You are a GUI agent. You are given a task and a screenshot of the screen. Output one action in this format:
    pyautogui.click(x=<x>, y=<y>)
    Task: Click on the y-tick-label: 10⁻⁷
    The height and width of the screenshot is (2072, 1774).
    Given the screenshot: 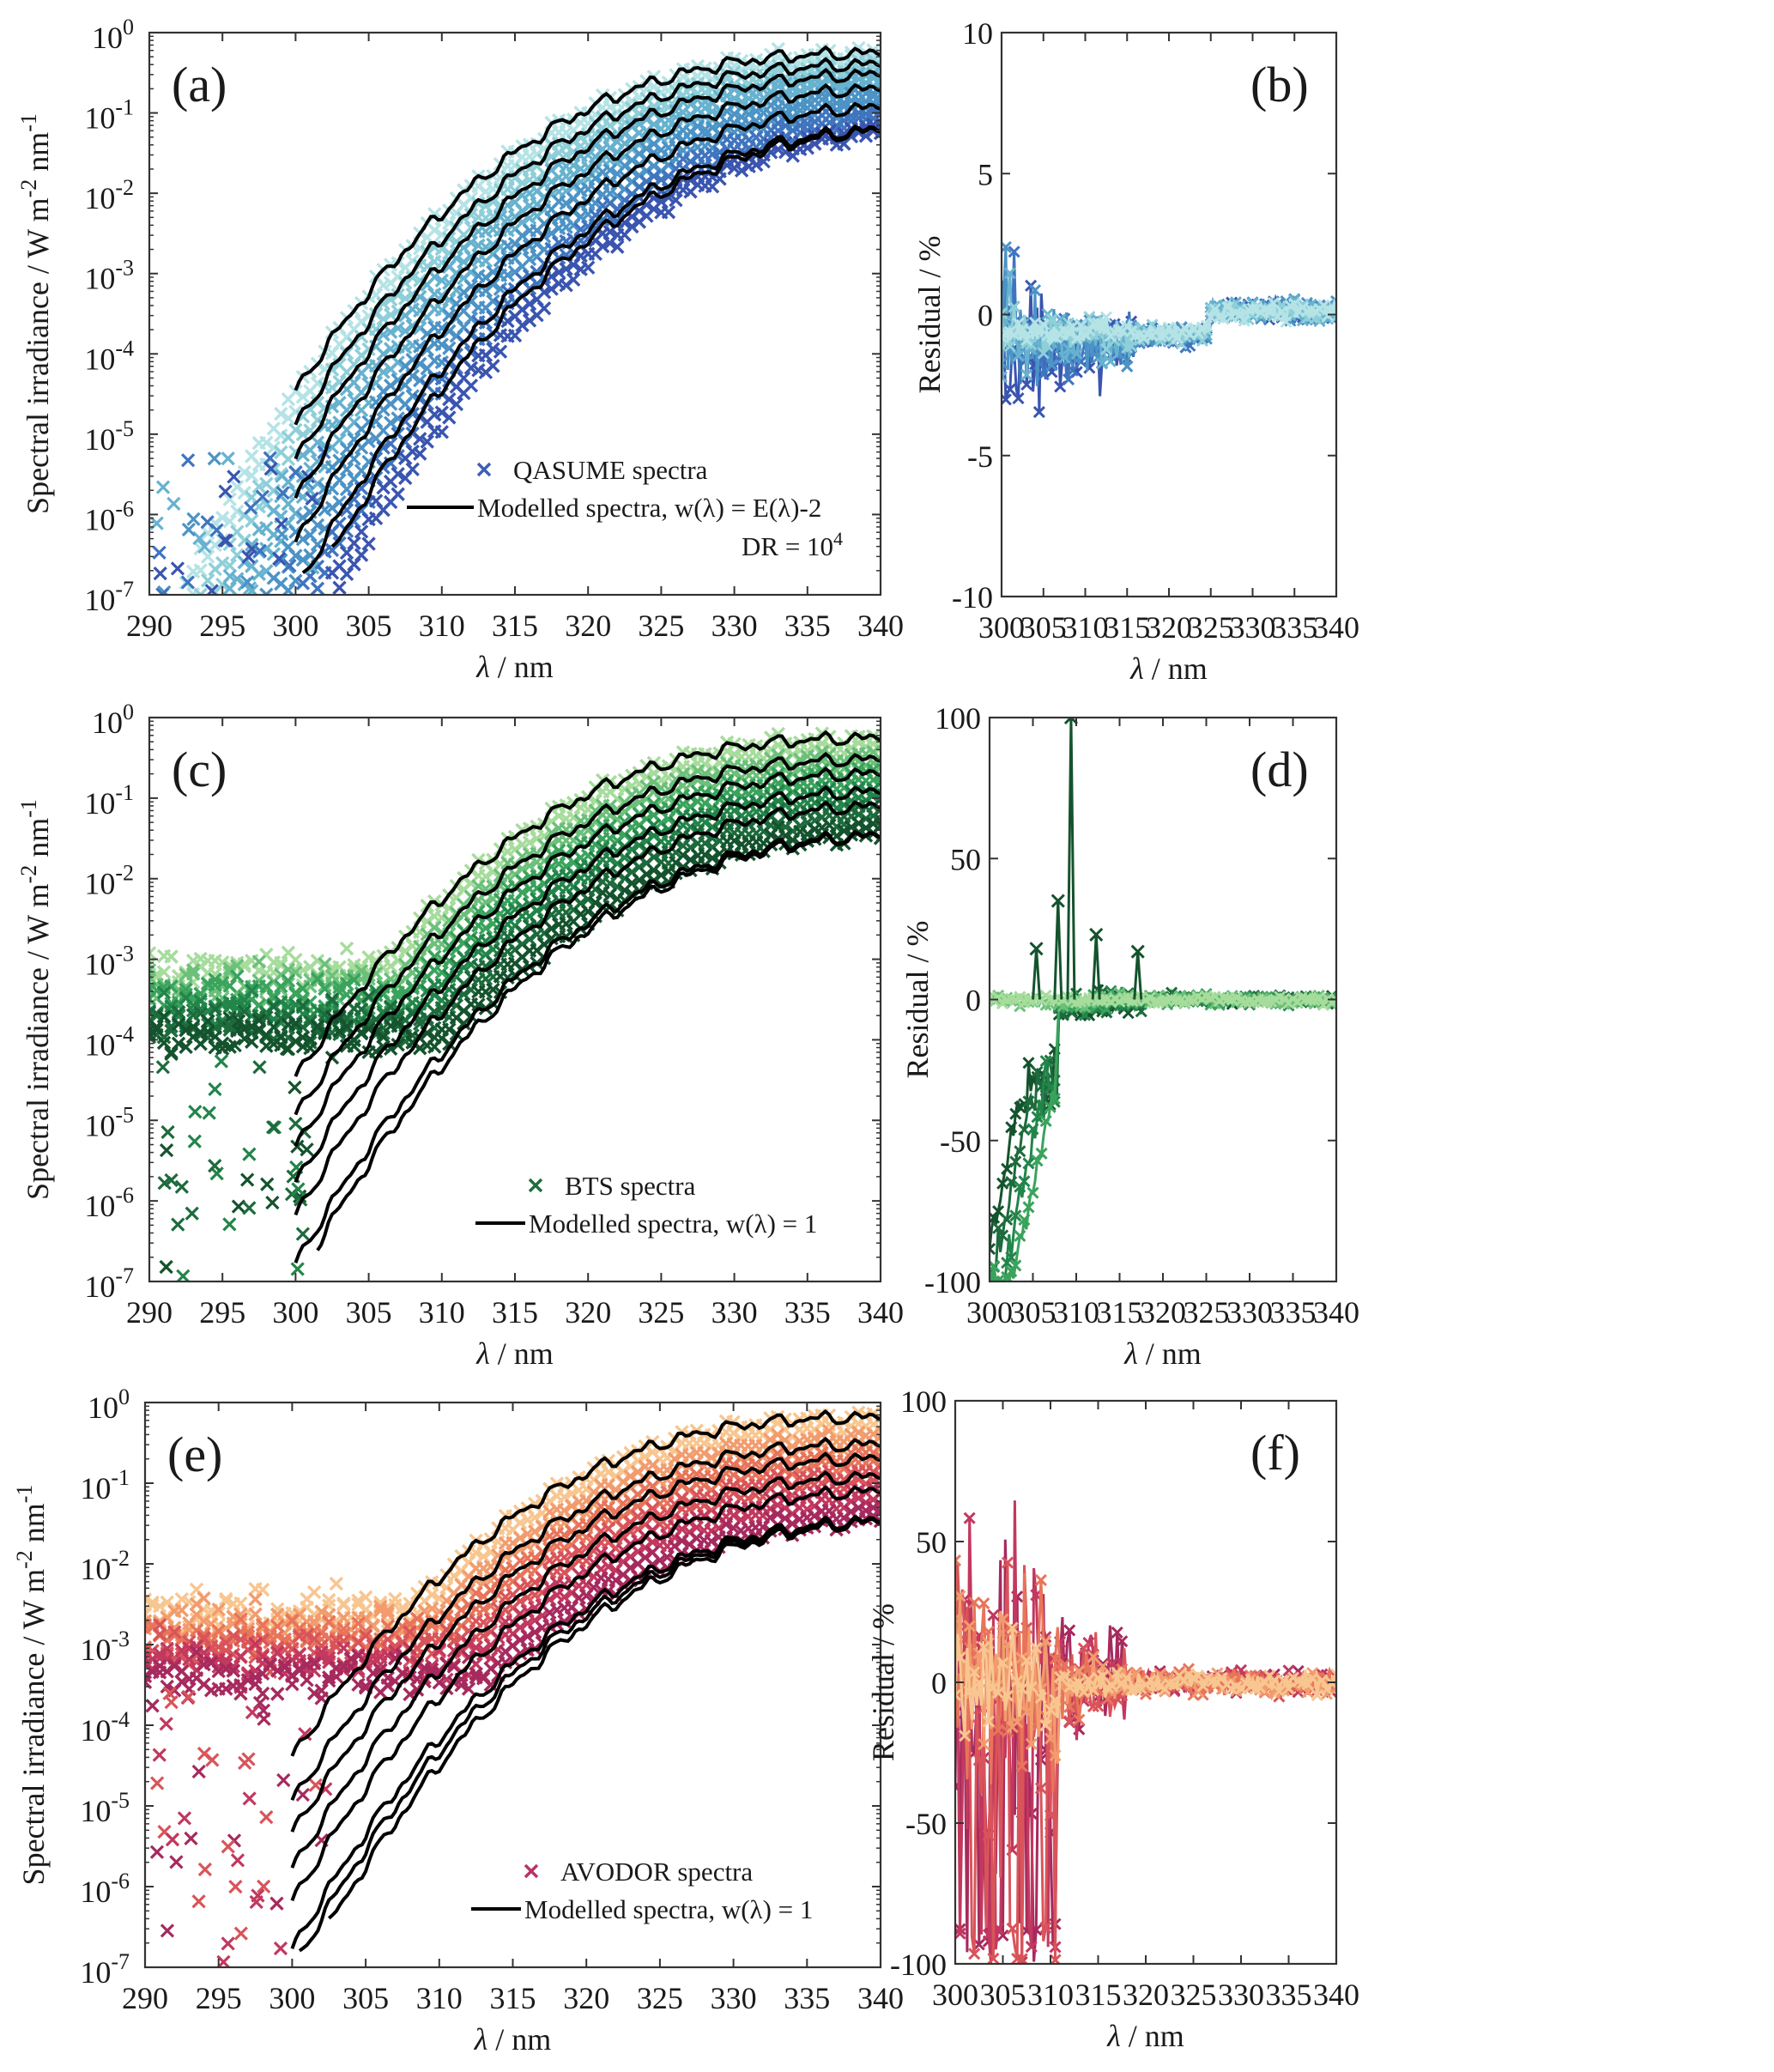 What is the action you would take?
    pyautogui.click(x=109, y=597)
    